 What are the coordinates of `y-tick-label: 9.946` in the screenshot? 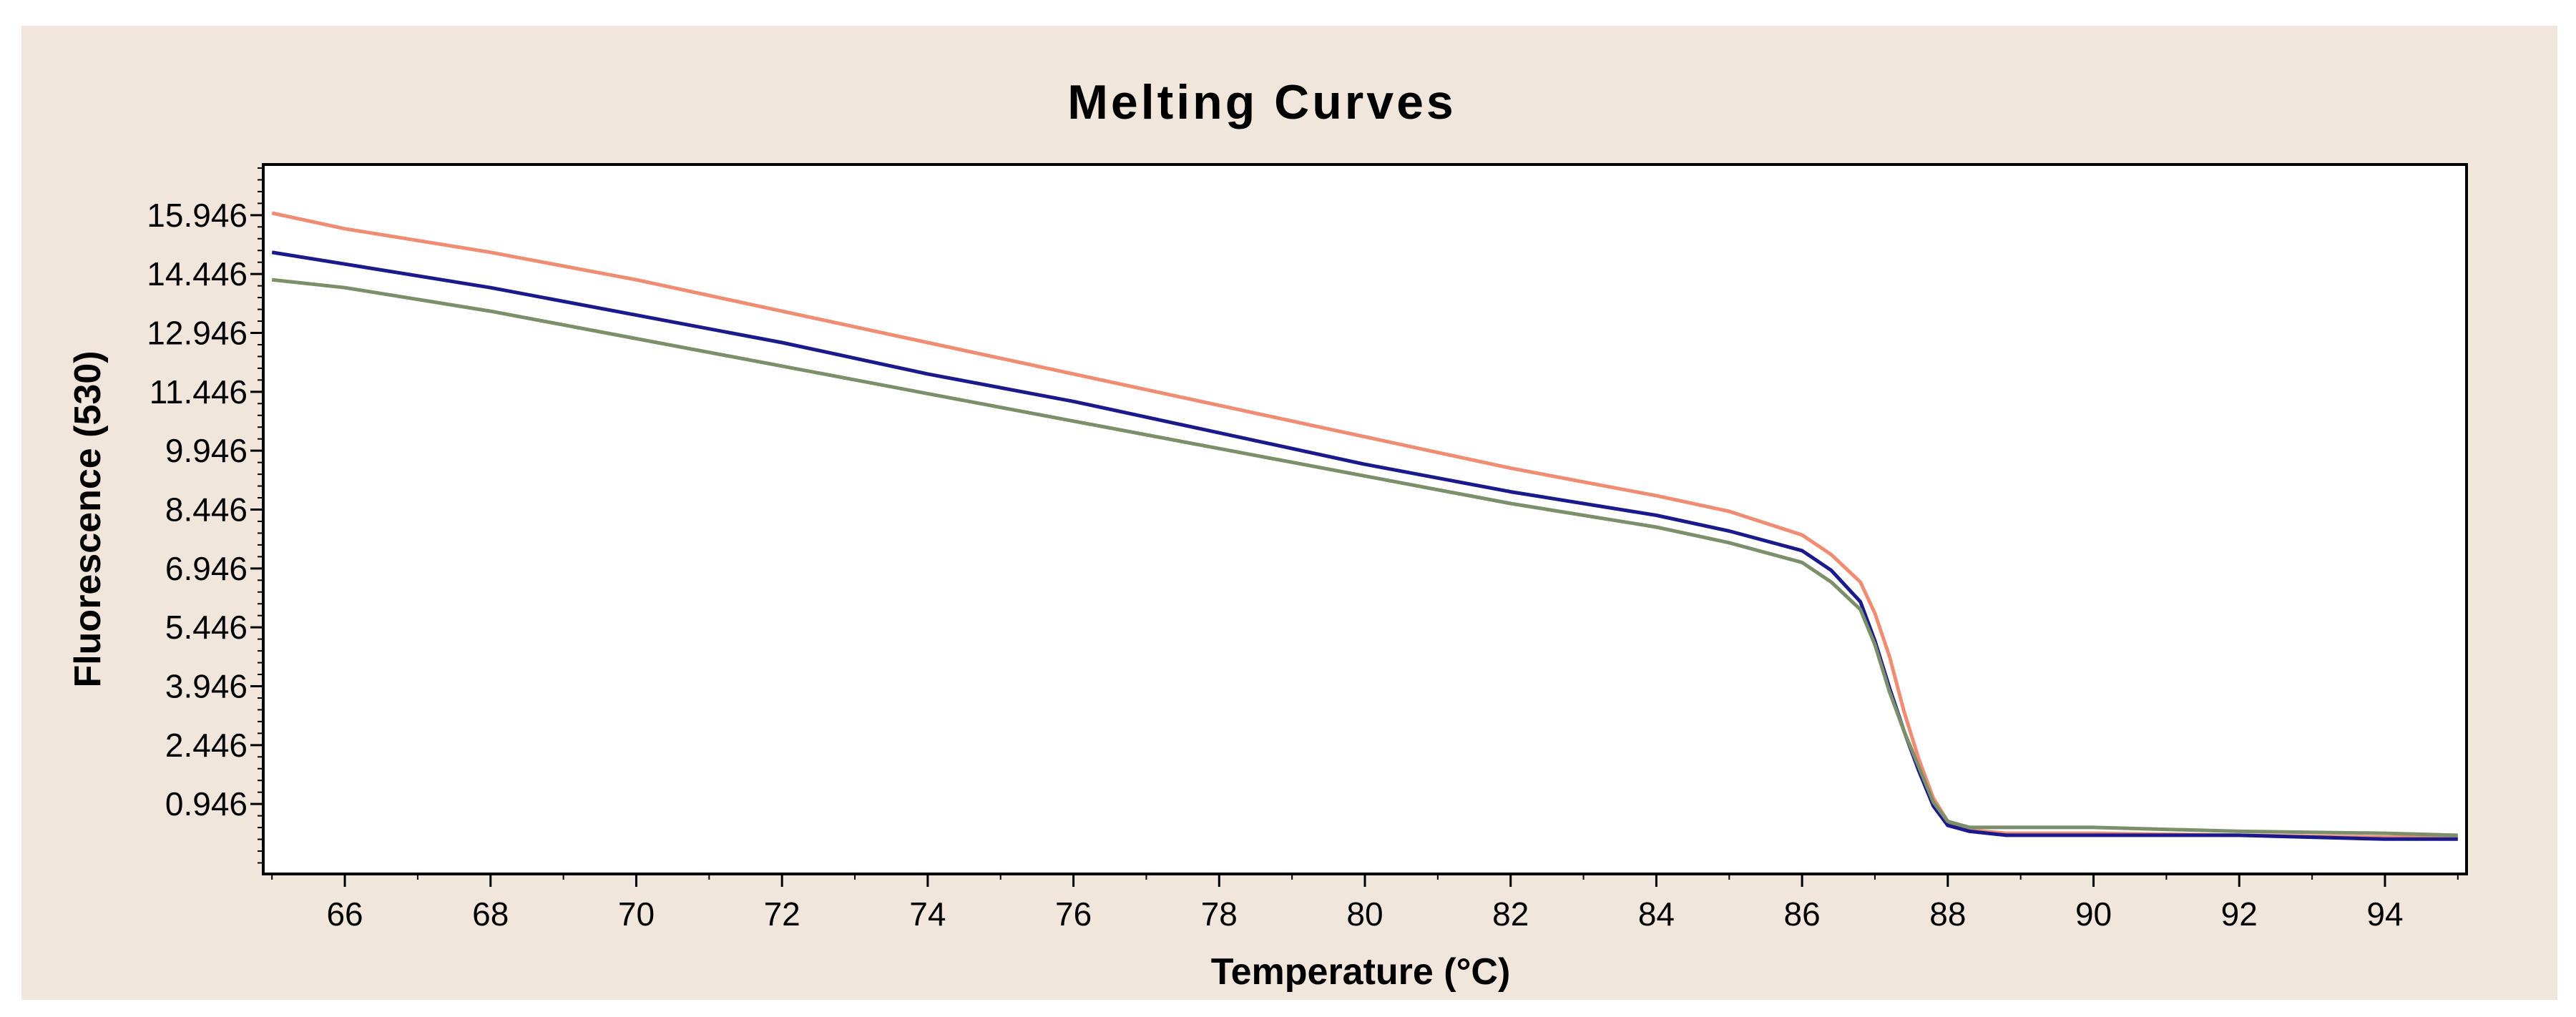 It's located at (206, 450).